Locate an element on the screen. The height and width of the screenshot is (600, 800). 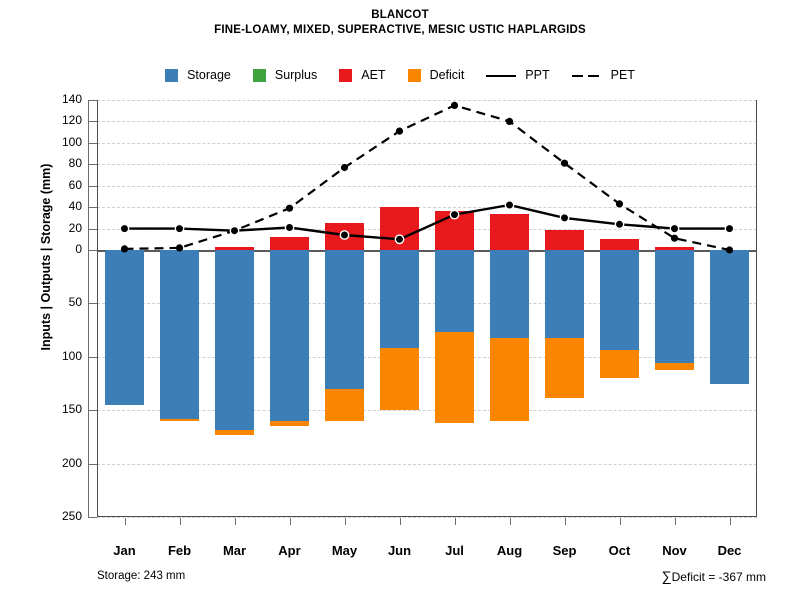
legend-item-surplus: Surplus is located at coordinates (285, 75).